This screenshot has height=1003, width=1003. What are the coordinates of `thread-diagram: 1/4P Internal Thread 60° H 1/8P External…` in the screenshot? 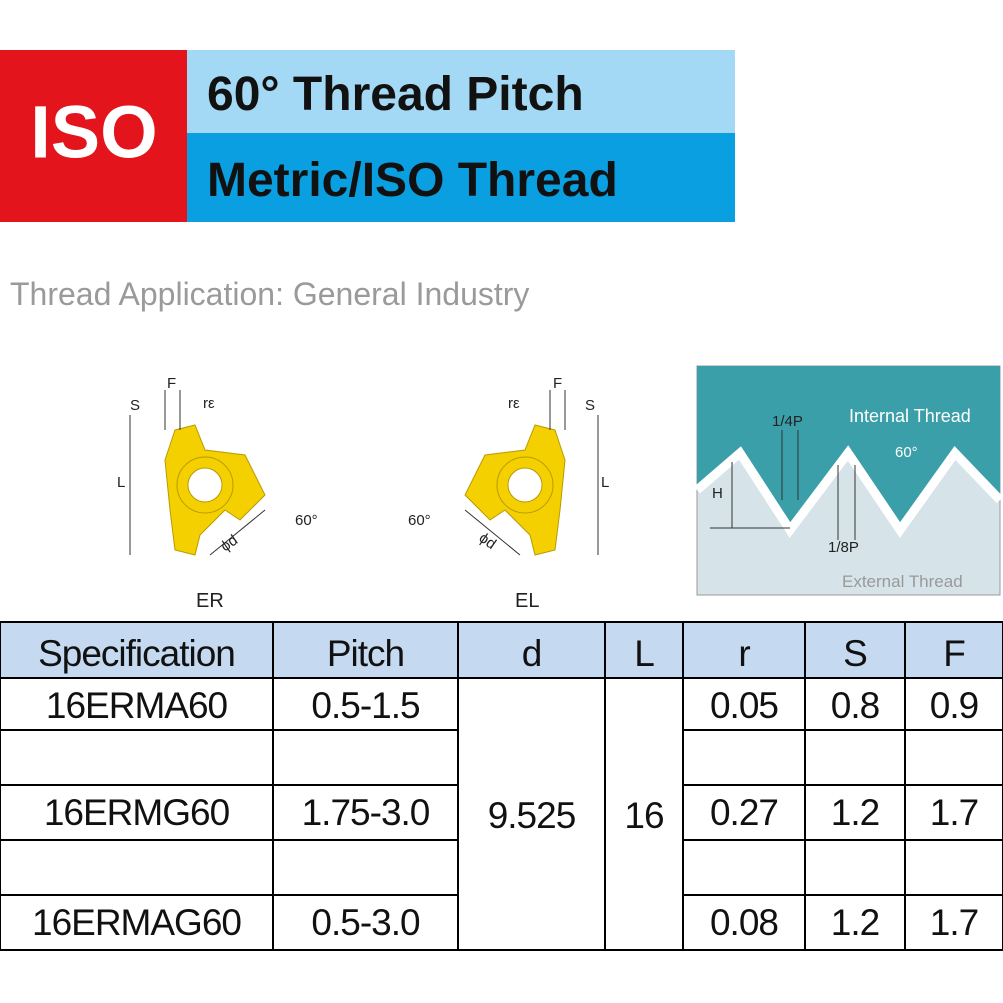 It's located at (848, 480).